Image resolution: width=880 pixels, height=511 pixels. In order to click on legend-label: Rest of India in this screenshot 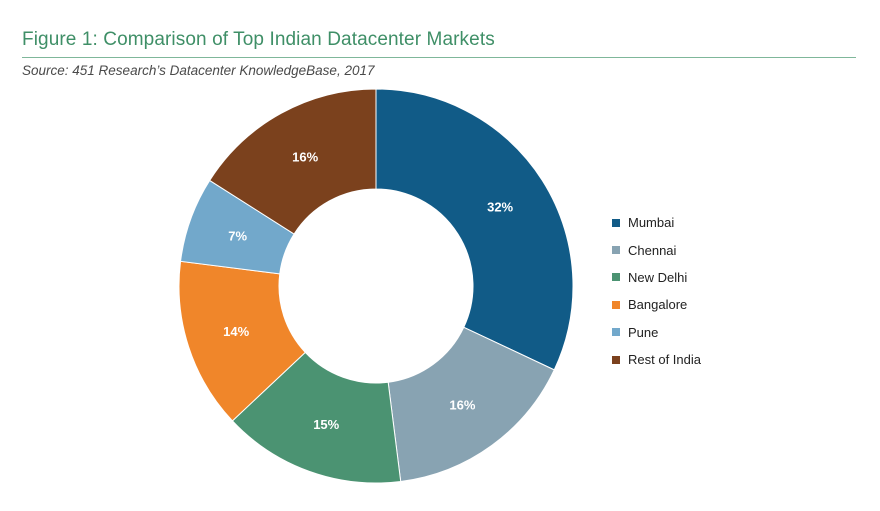, I will do `click(664, 360)`.